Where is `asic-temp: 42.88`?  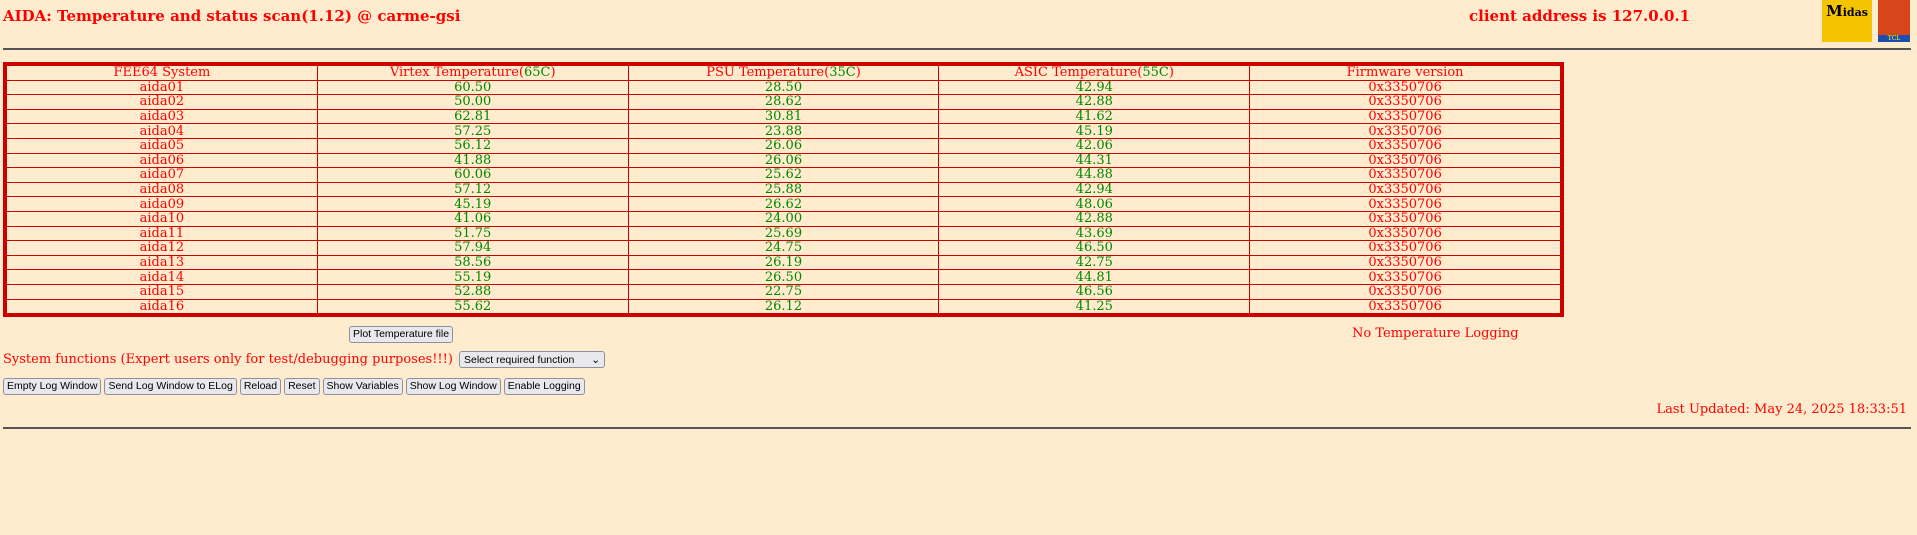 asic-temp: 42.88 is located at coordinates (1094, 102).